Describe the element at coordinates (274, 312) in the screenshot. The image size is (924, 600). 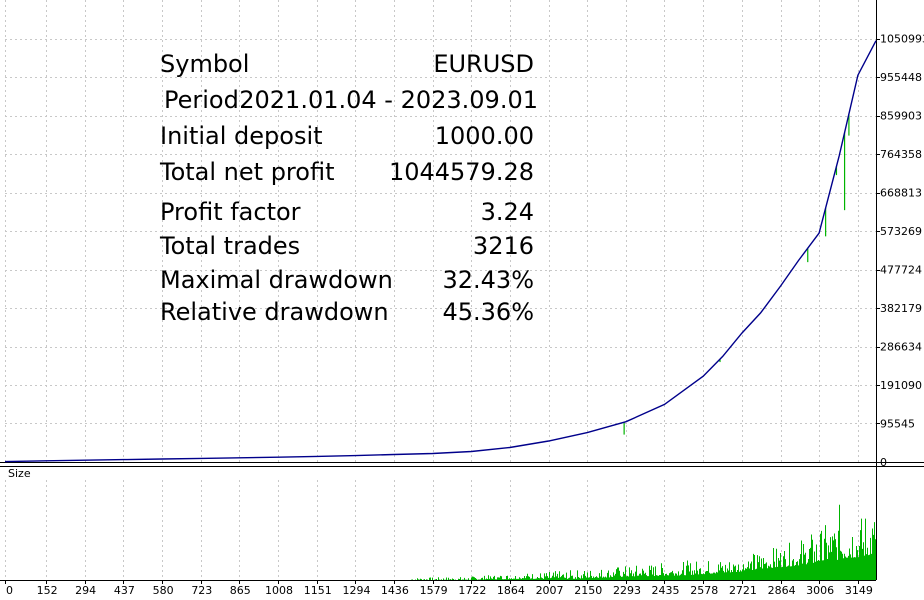
I see `stat-label: Relative drawdown` at that location.